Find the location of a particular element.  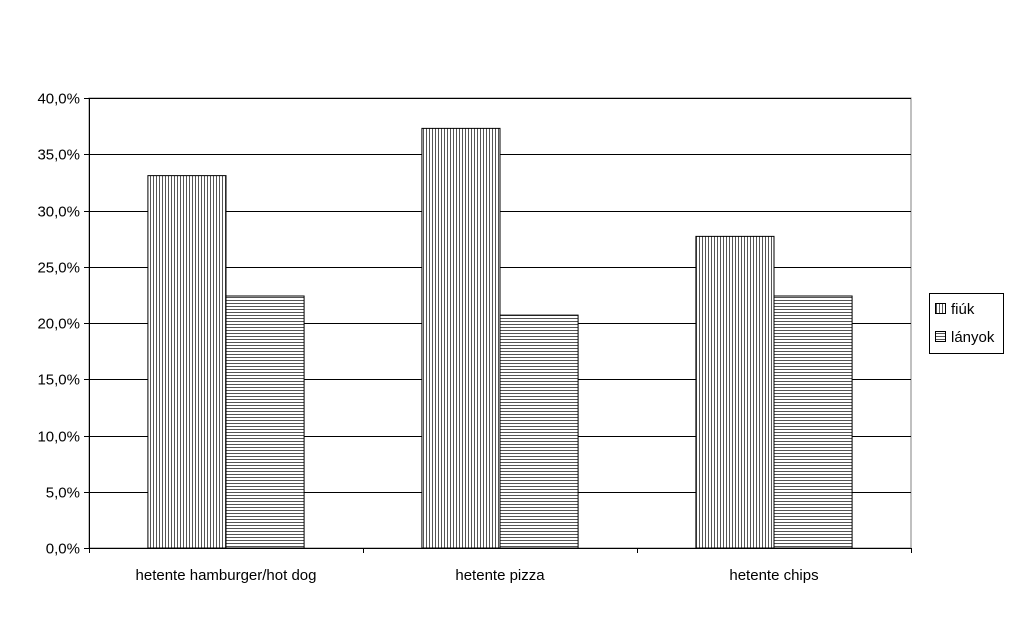

y-tick-label: 25,0% is located at coordinates (58, 268).